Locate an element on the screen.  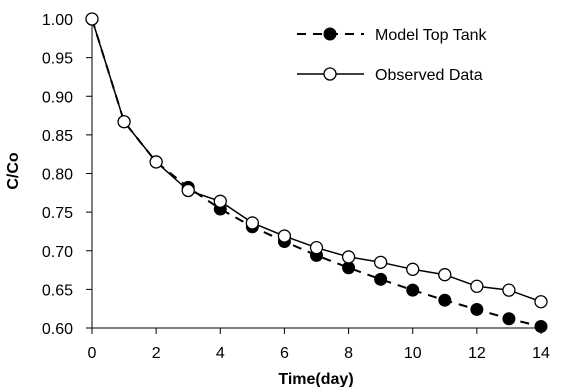
y-axis-title: C/Co is located at coordinates (13, 171).